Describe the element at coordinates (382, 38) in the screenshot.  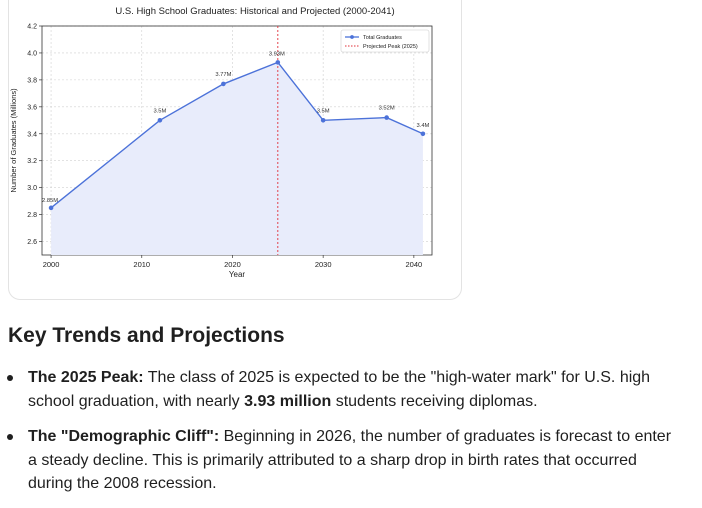
I see `legend-label-total: Total Graduates` at that location.